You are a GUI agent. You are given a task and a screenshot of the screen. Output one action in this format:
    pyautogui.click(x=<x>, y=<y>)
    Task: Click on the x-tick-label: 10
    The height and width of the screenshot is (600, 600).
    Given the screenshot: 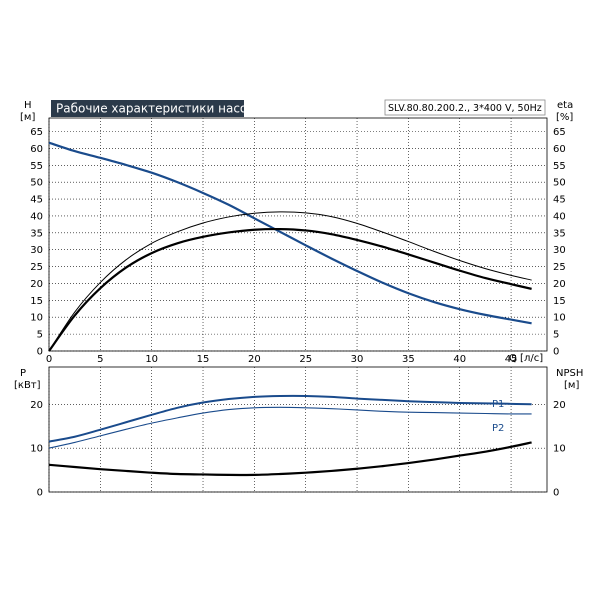 What is the action you would take?
    pyautogui.click(x=151, y=359)
    